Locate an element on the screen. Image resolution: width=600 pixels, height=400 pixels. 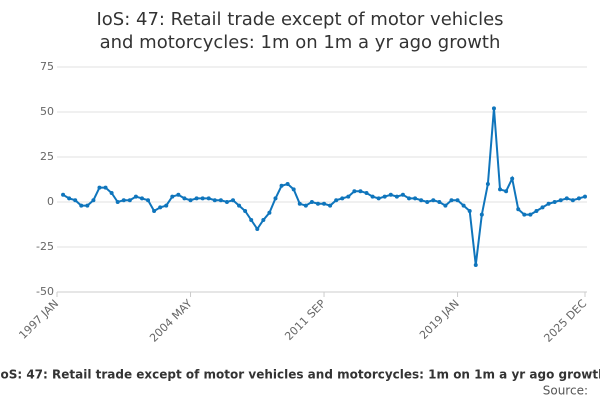
y-tick-label: -25 is located at coordinates (45, 246).